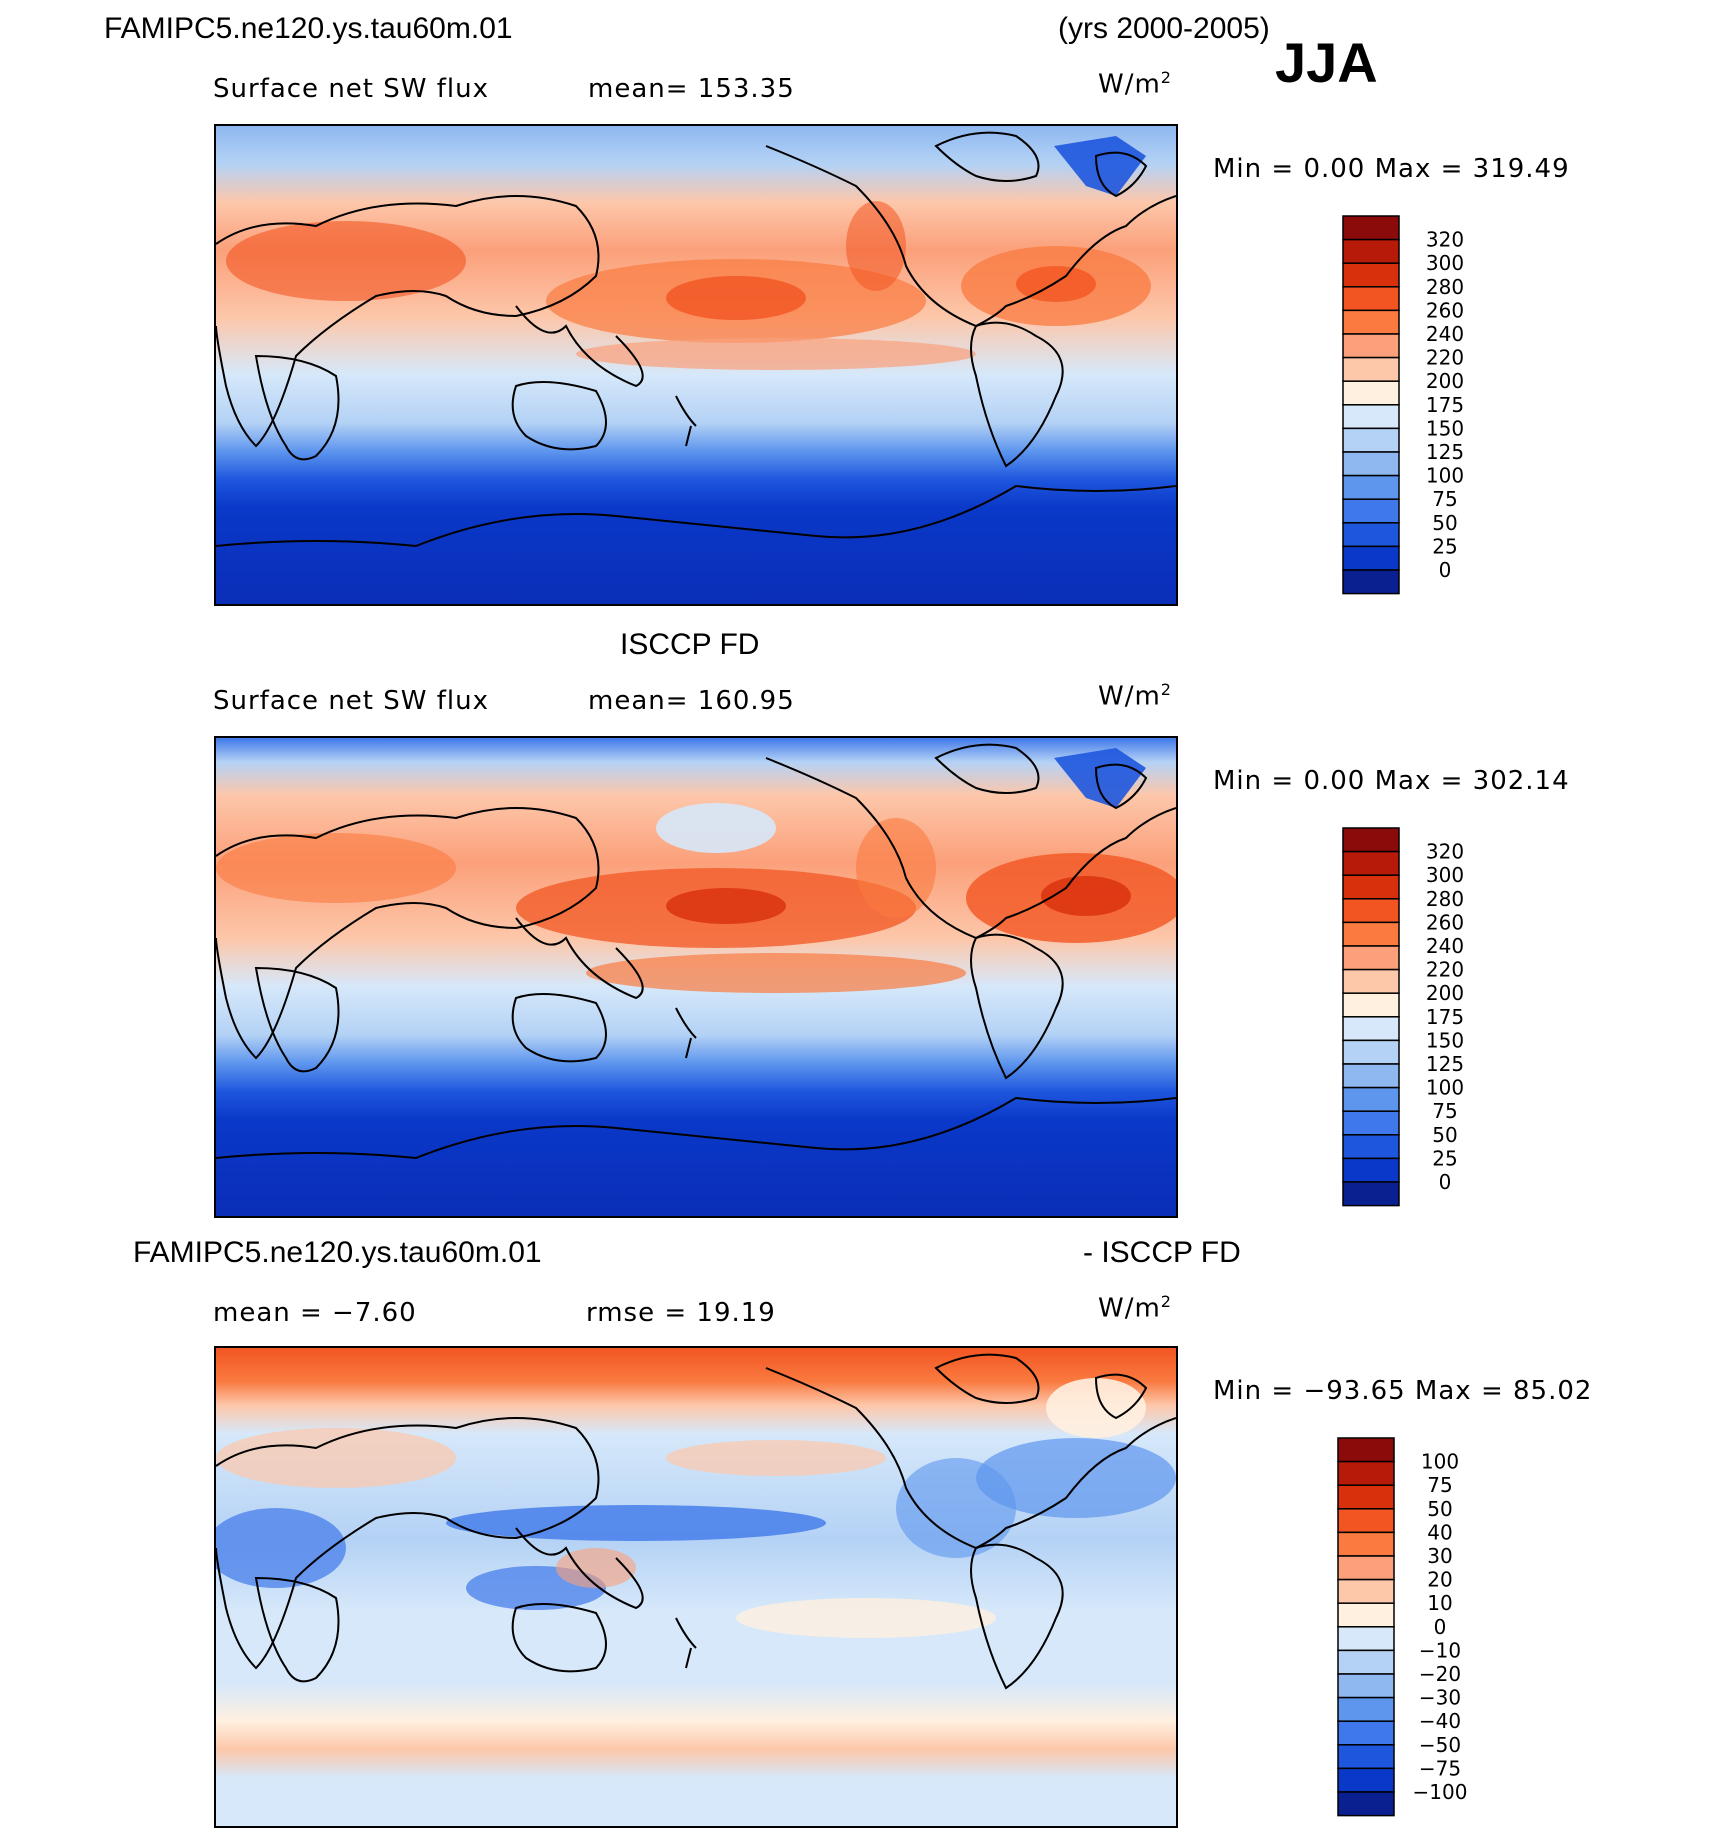  Describe the element at coordinates (1445, 1017) in the screenshot. I see `colorbar-tick-label: 175` at that location.